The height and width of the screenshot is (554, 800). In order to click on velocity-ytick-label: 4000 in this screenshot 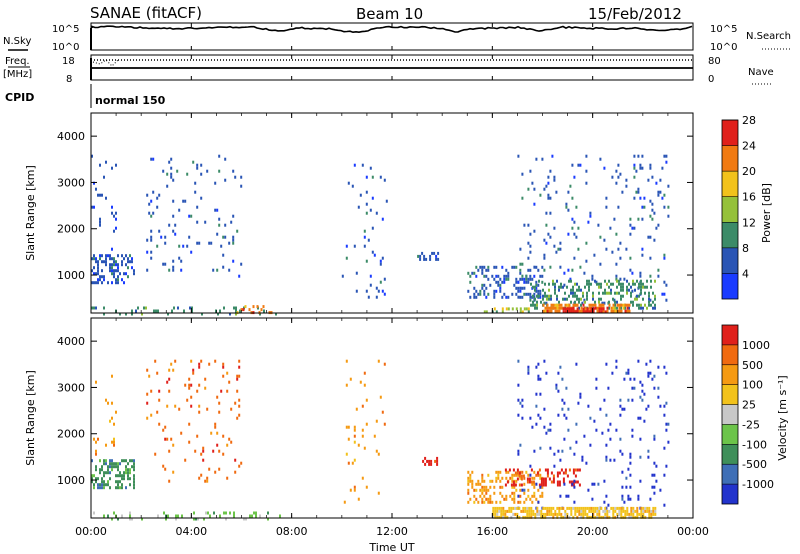, I will do `click(71, 341)`.